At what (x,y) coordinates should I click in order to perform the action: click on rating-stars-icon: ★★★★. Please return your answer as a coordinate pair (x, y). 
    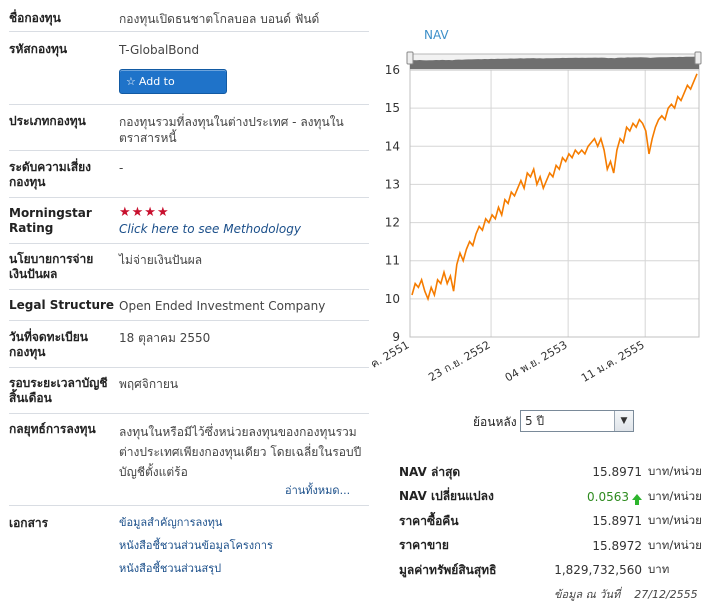
    Looking at the image, I should click on (144, 212).